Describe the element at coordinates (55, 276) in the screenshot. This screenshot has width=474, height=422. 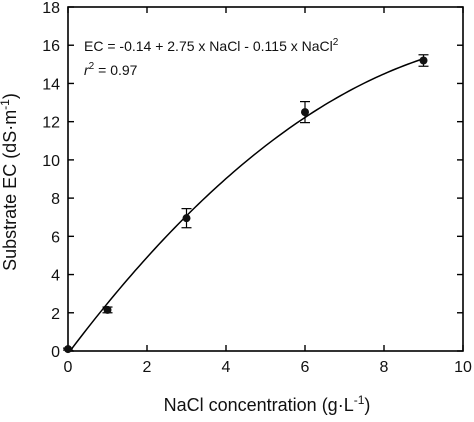
I see `y-tick-label: 4` at that location.